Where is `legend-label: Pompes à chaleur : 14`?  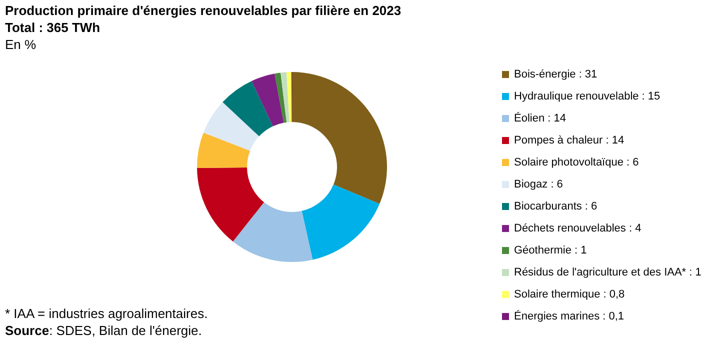
legend-label: Pompes à chaleur : 14 is located at coordinates (569, 140).